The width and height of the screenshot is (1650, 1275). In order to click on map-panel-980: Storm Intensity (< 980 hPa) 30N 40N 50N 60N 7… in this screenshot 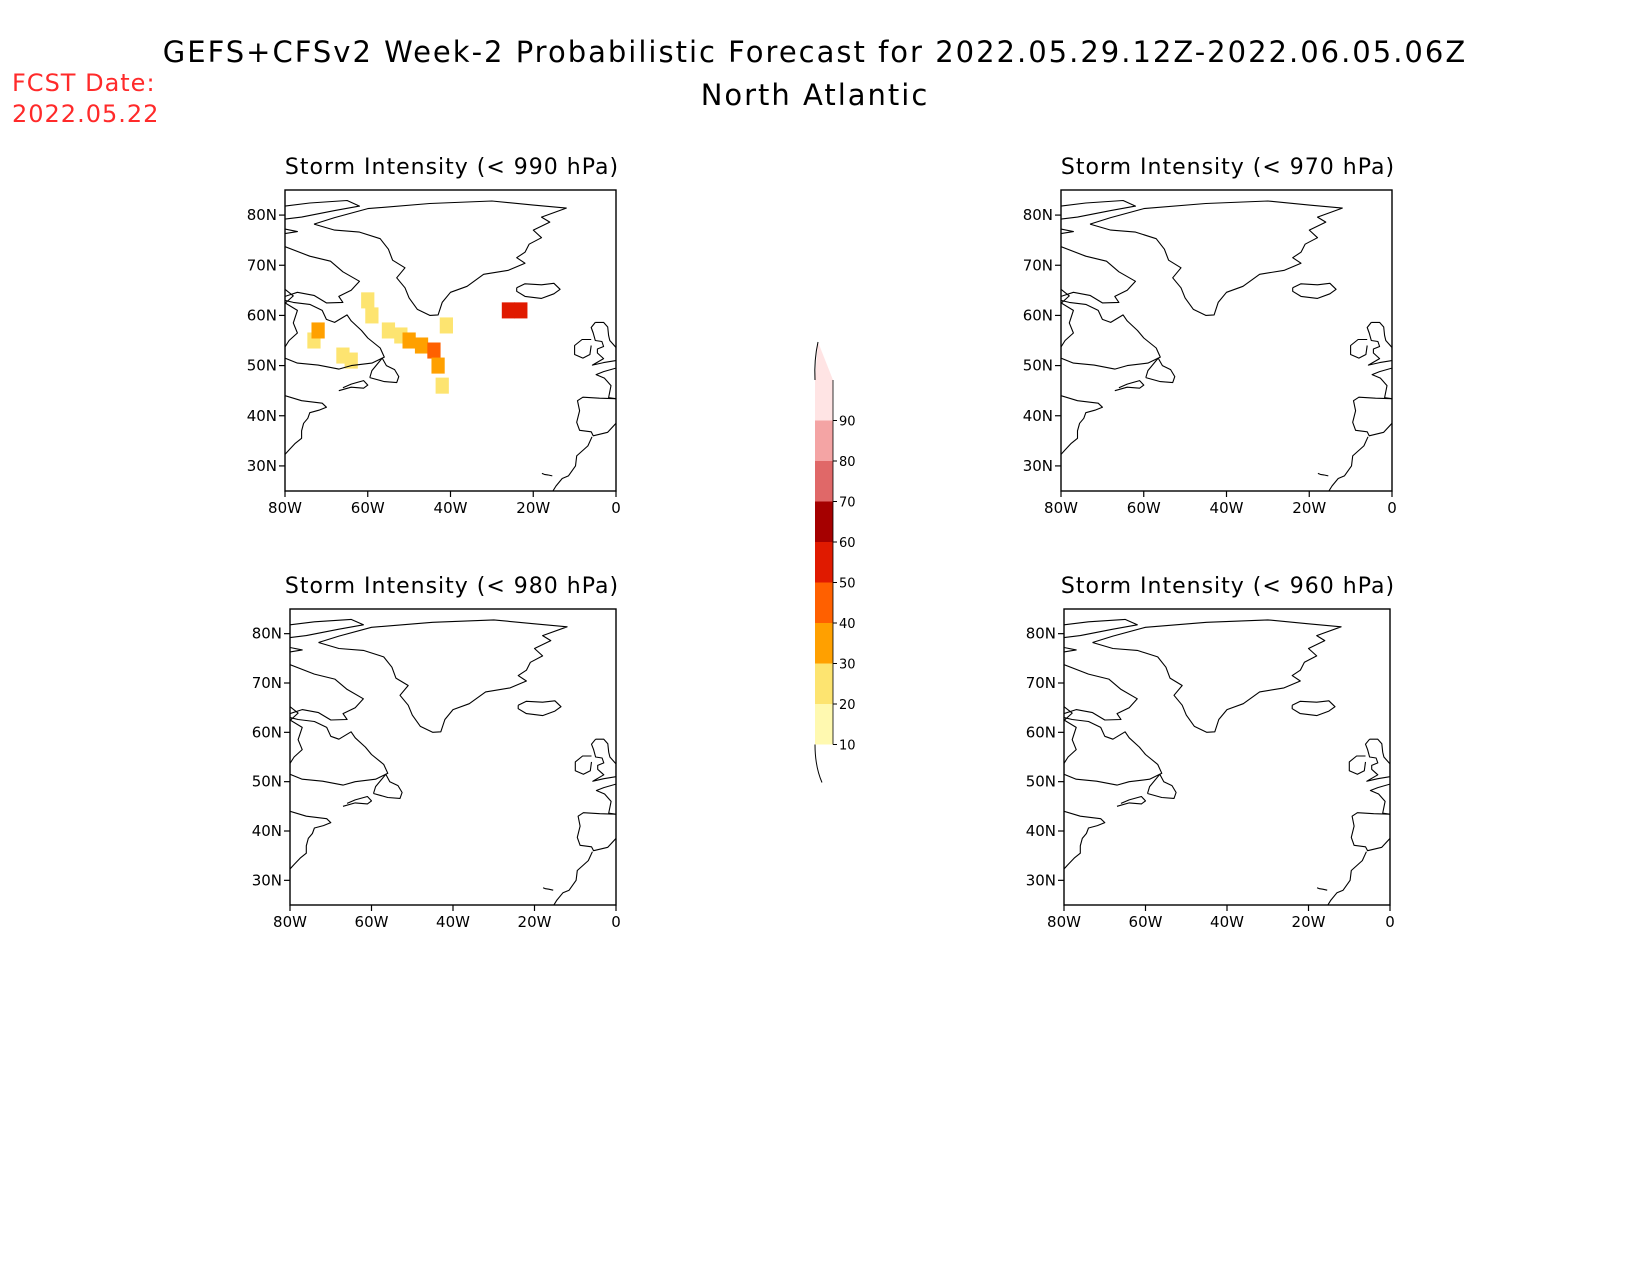, I will do `click(436, 752)`.